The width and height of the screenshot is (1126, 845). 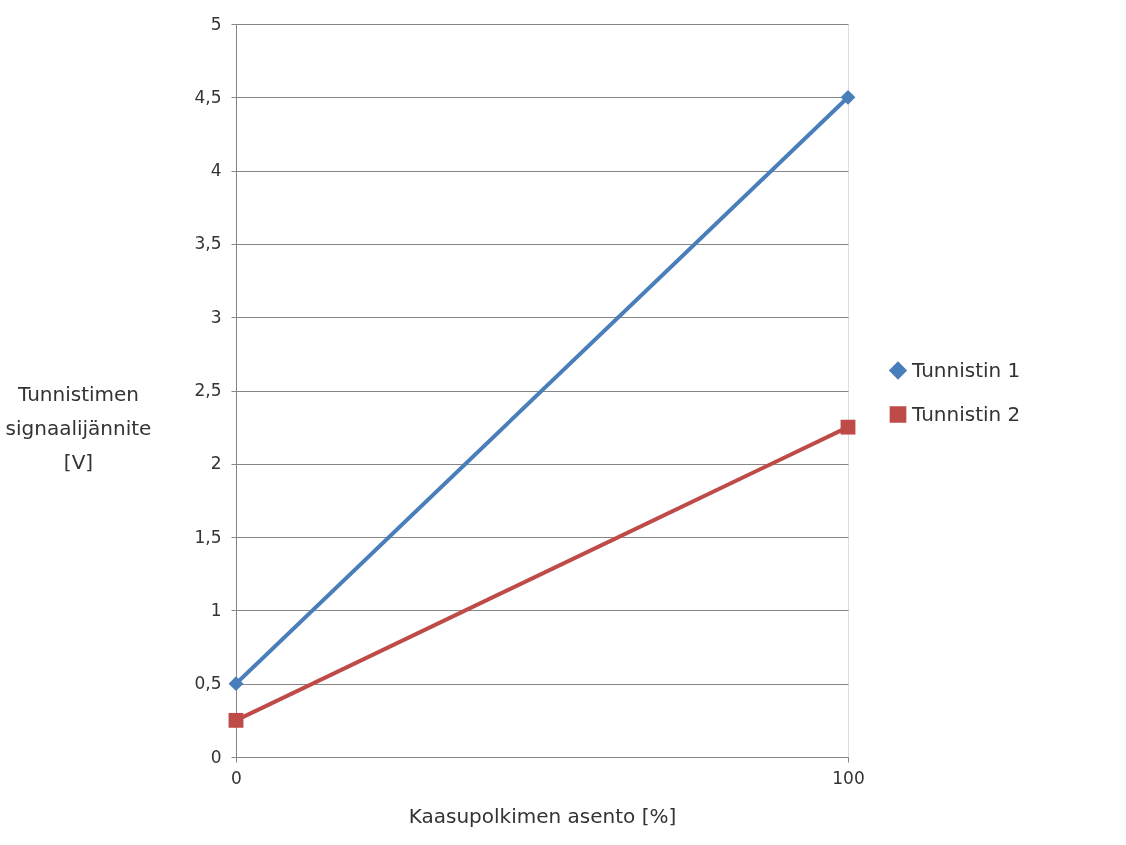 What do you see at coordinates (966, 369) in the screenshot?
I see `legend-label: Tunnistin 1` at bounding box center [966, 369].